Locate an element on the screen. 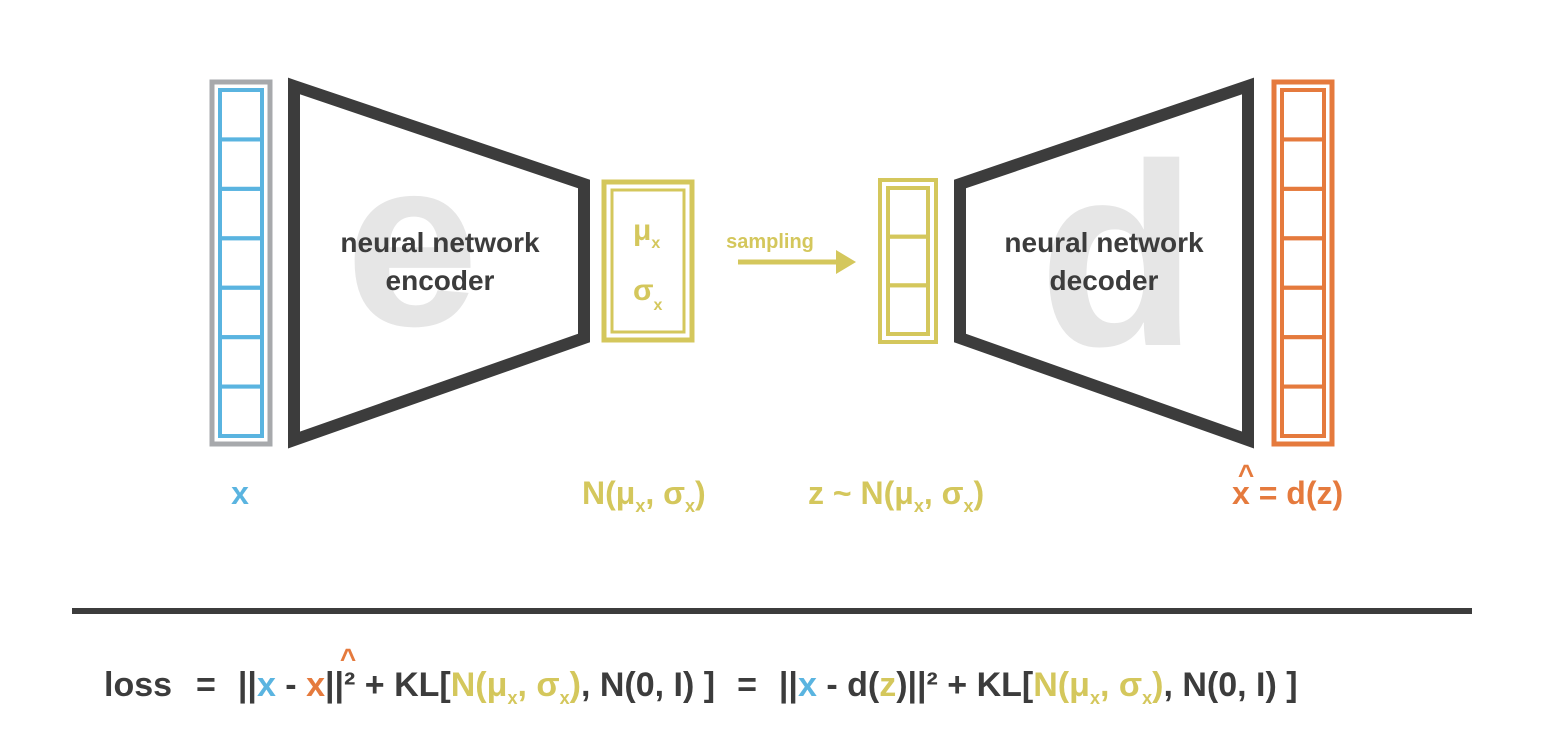 Image resolution: width=1548 pixels, height=752 pixels. sample-vector-frame is located at coordinates (908, 261).